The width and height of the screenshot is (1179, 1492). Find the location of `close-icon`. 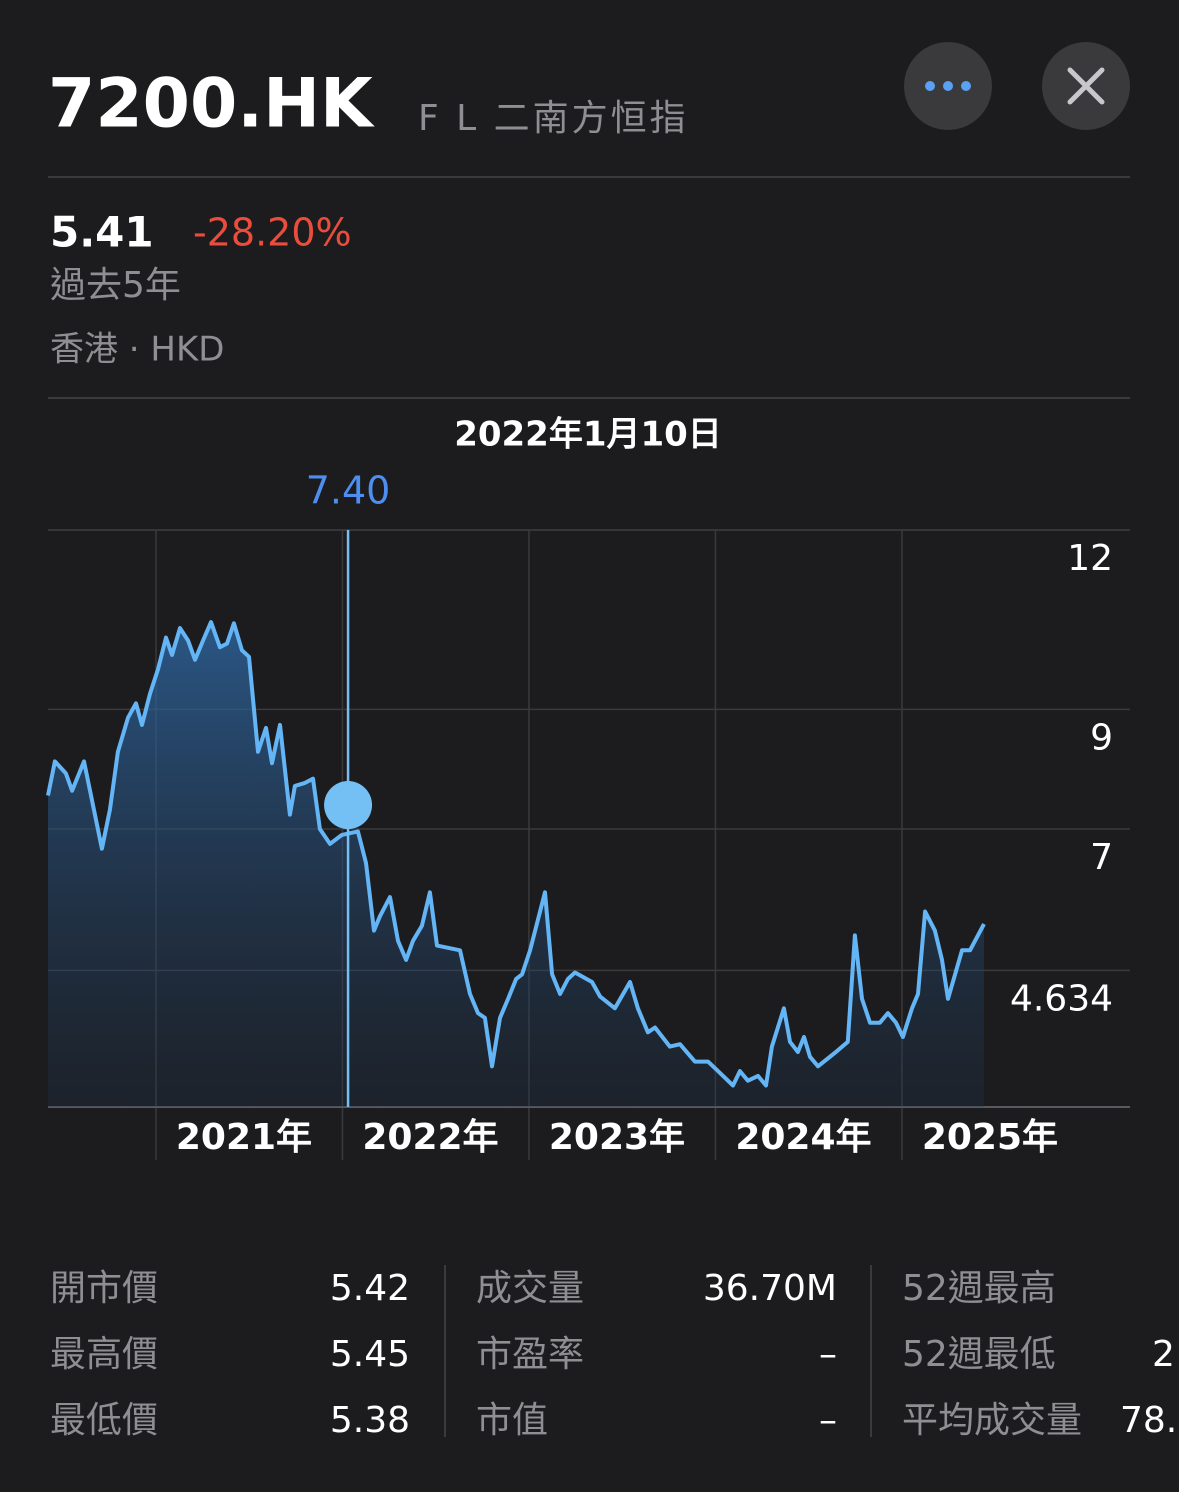

close-icon is located at coordinates (1086, 86).